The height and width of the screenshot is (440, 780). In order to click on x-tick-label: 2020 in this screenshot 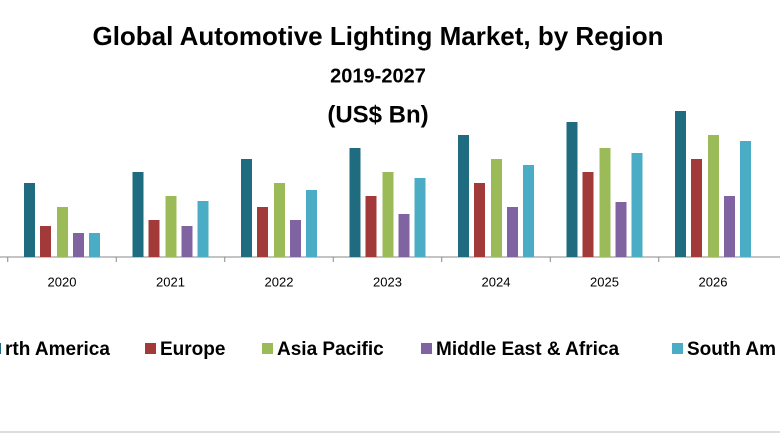, I will do `click(62, 281)`.